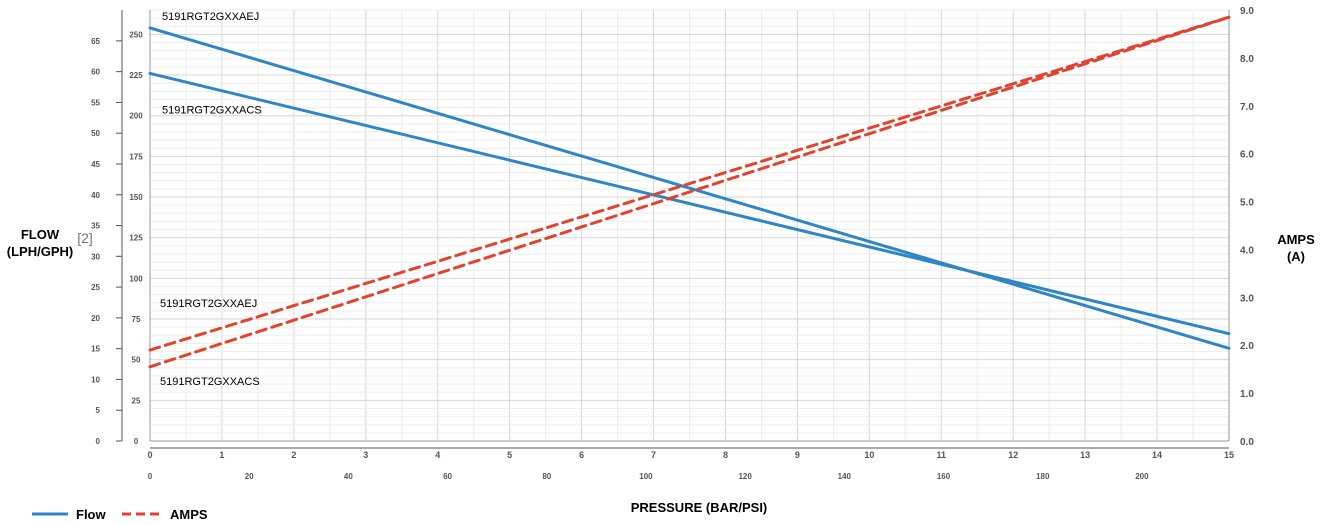 This screenshot has height=525, width=1329. I want to click on y-gph-tick-label: 25, so click(95, 287).